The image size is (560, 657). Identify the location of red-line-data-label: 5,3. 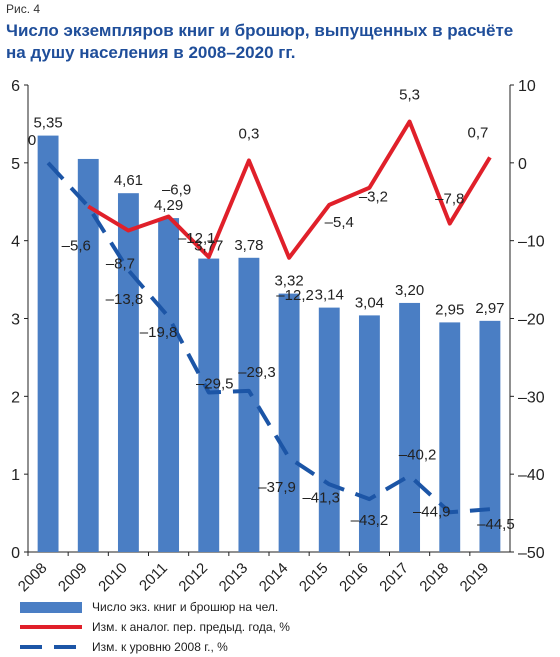
(409, 95).